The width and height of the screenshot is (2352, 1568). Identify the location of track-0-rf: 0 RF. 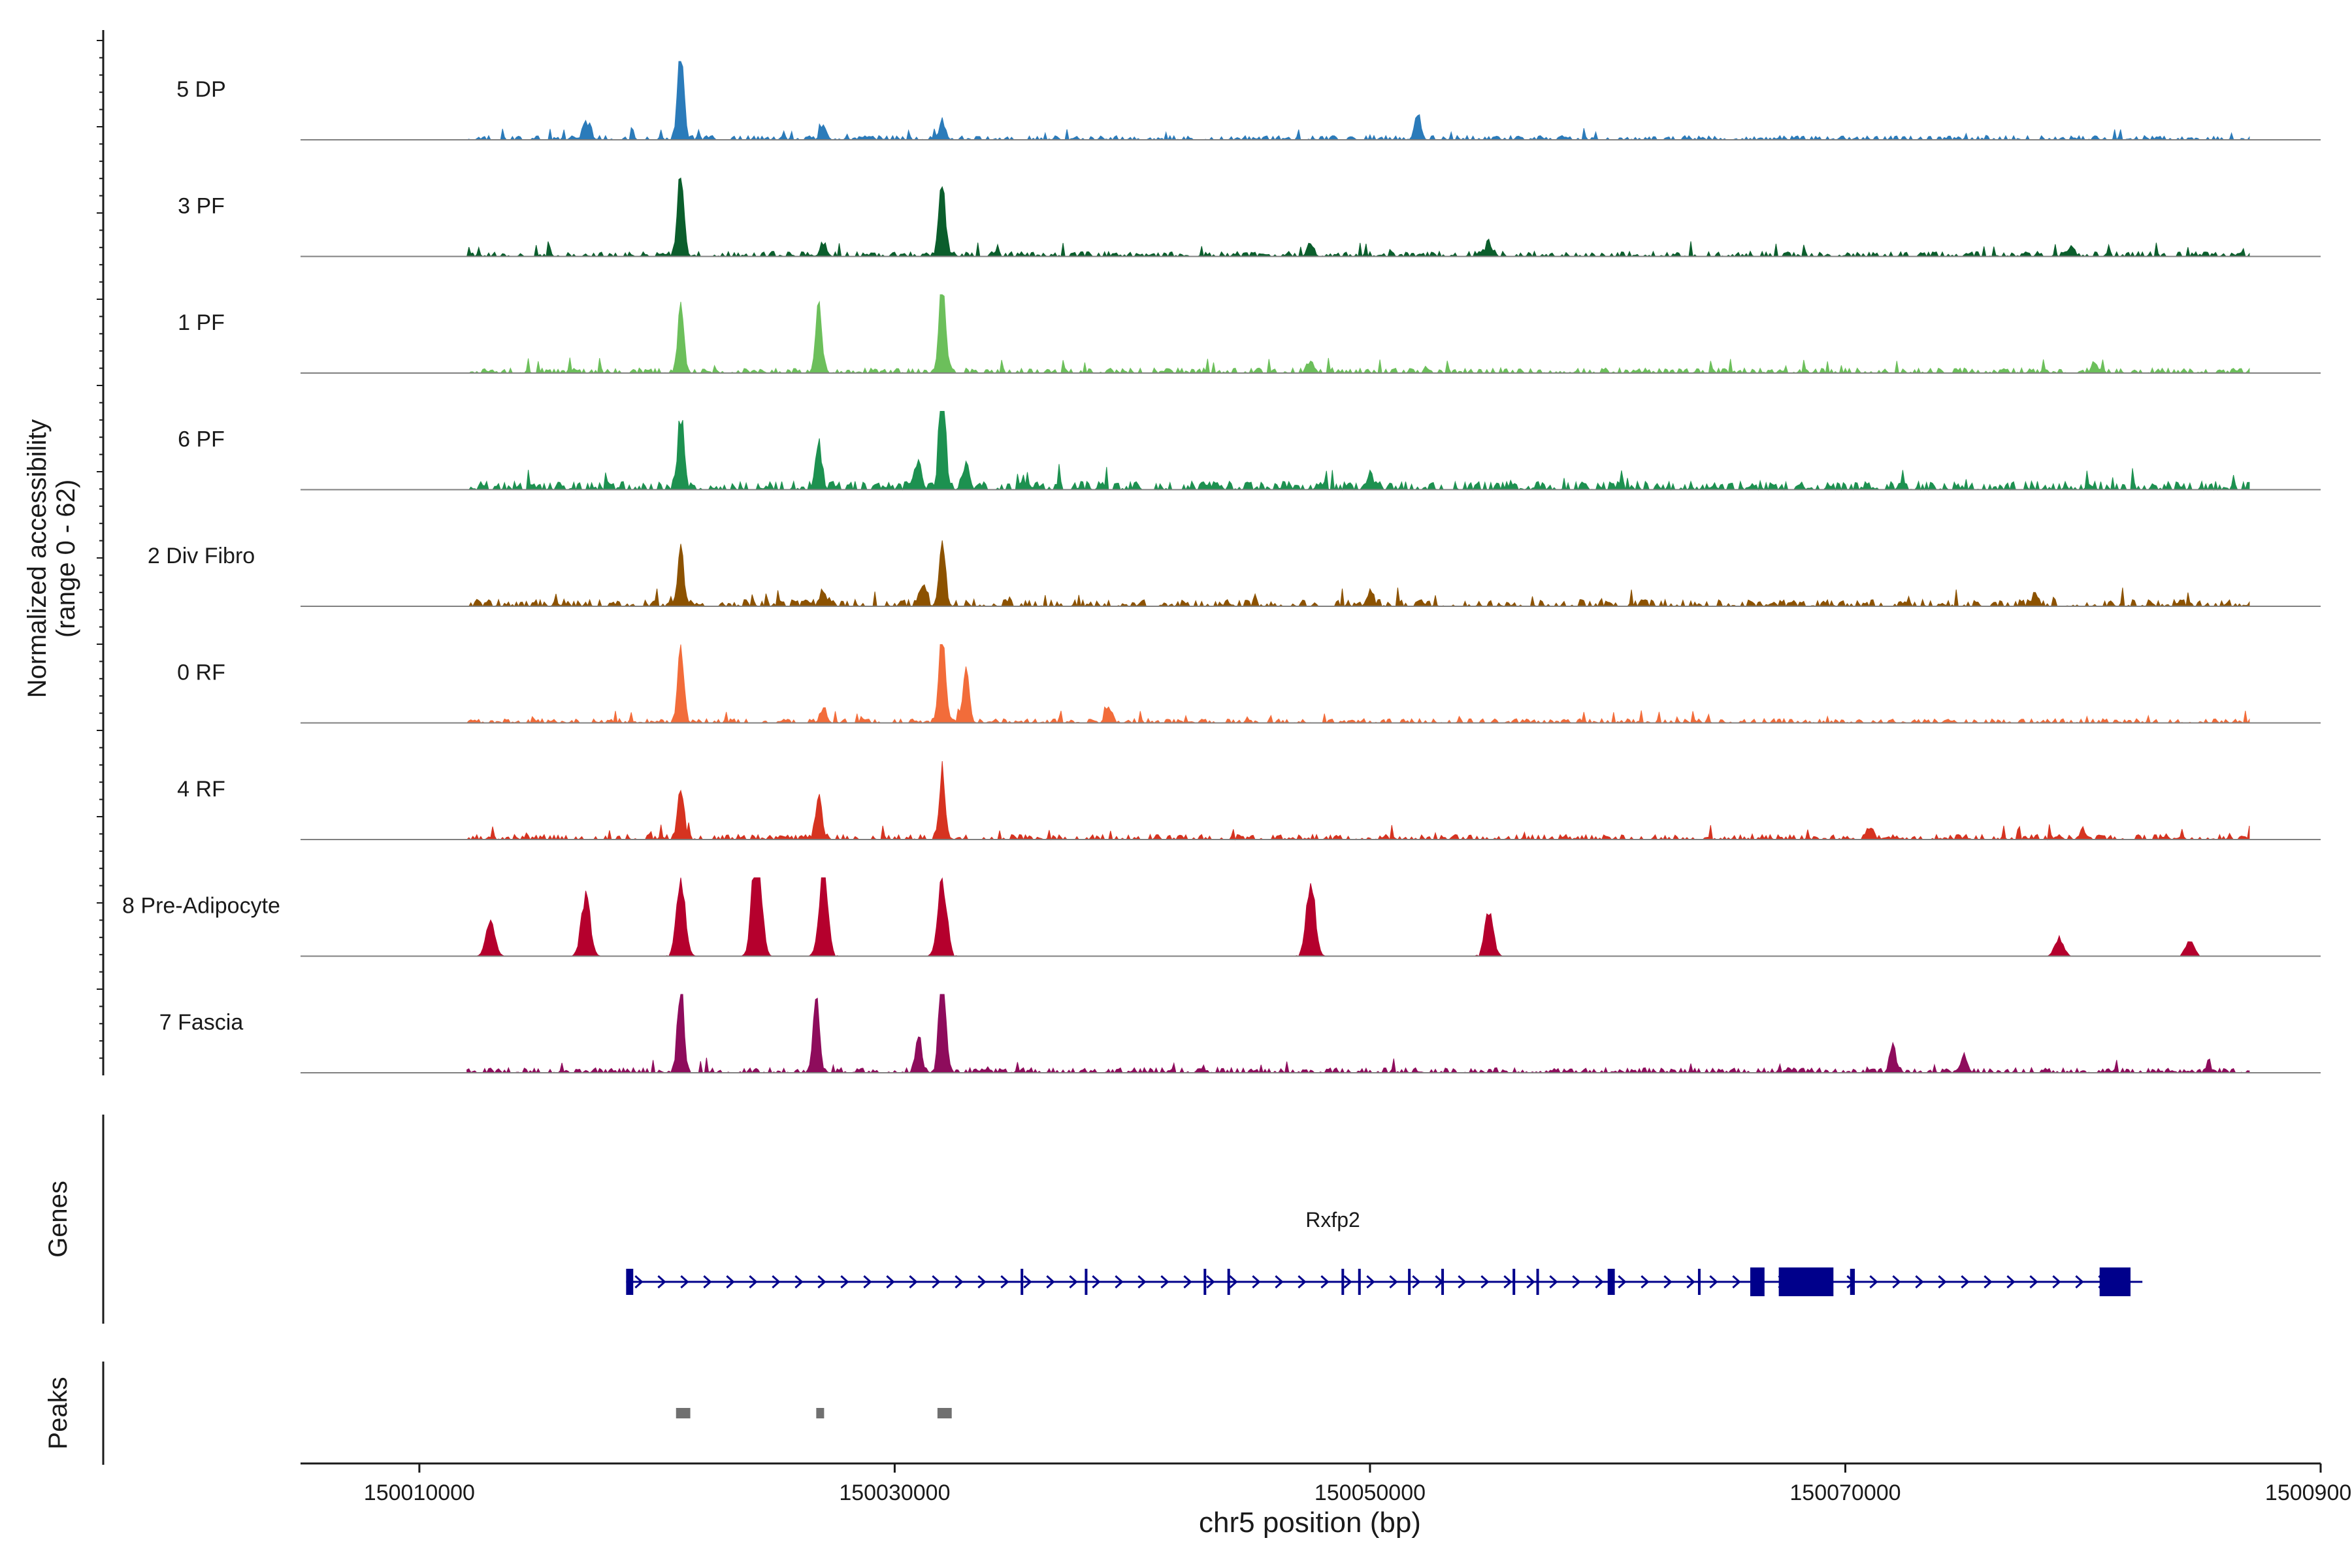
(1249, 684).